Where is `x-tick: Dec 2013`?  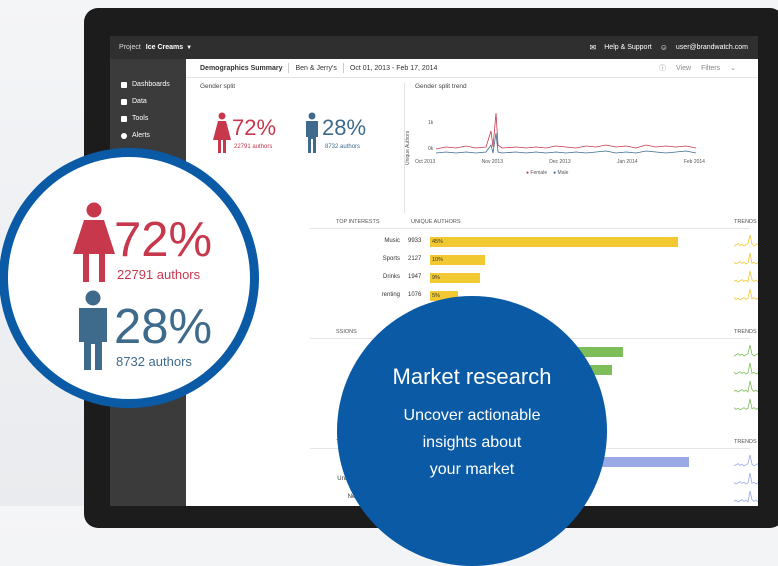 x-tick: Dec 2013 is located at coordinates (560, 162).